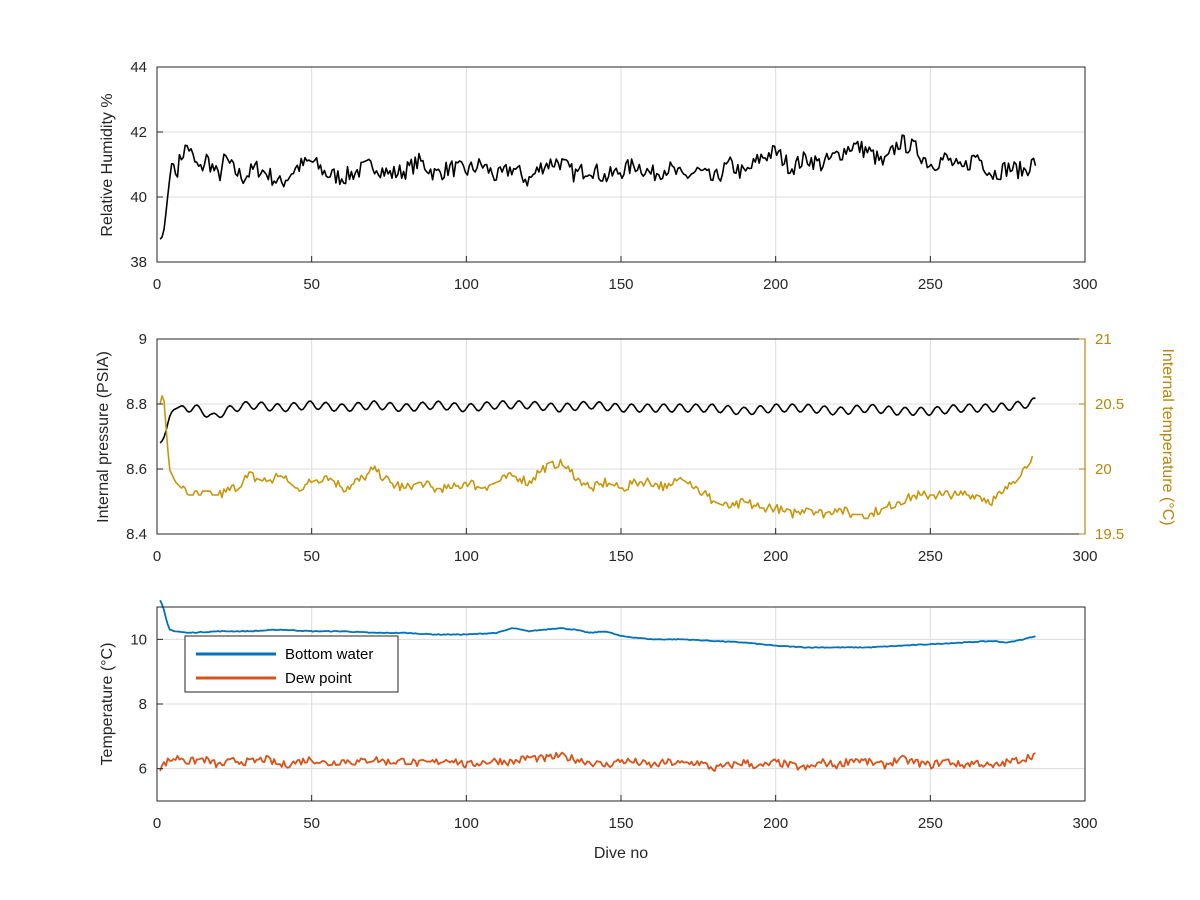 The width and height of the screenshot is (1200, 900). What do you see at coordinates (143, 769) in the screenshot?
I see `temperature-y-tick-label: 6` at bounding box center [143, 769].